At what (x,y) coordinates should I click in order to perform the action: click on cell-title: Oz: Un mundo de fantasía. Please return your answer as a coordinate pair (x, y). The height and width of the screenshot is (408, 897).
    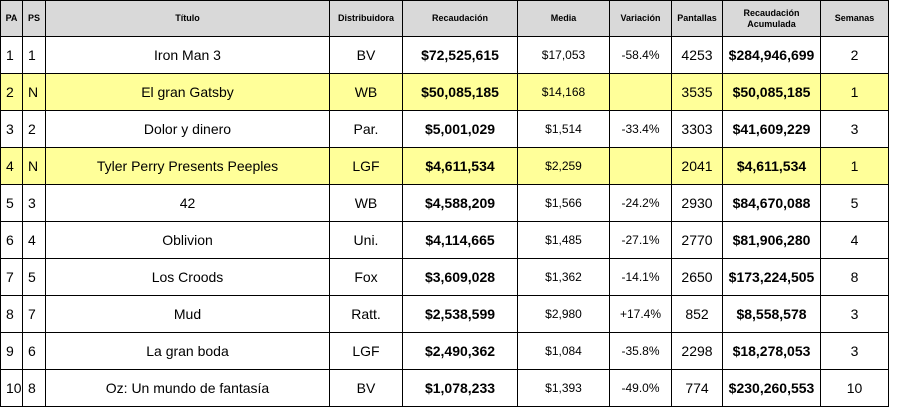
    Looking at the image, I should click on (187, 388).